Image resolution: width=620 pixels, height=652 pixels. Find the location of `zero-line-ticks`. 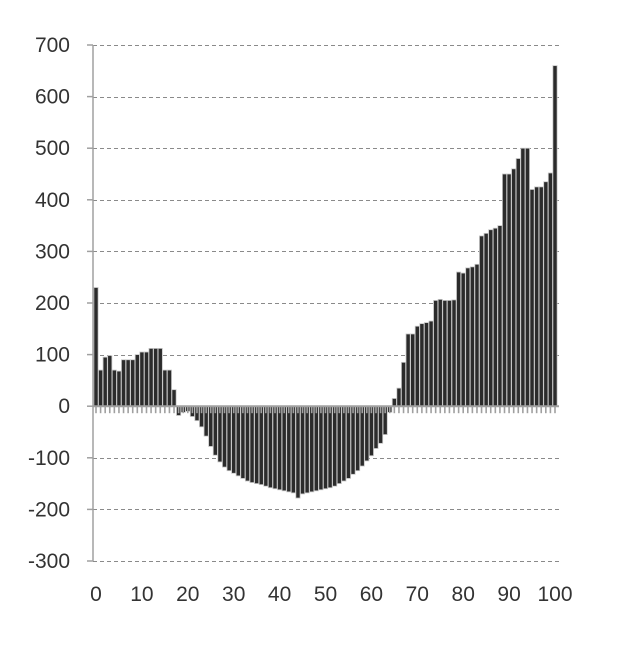

zero-line-ticks is located at coordinates (326, 409).